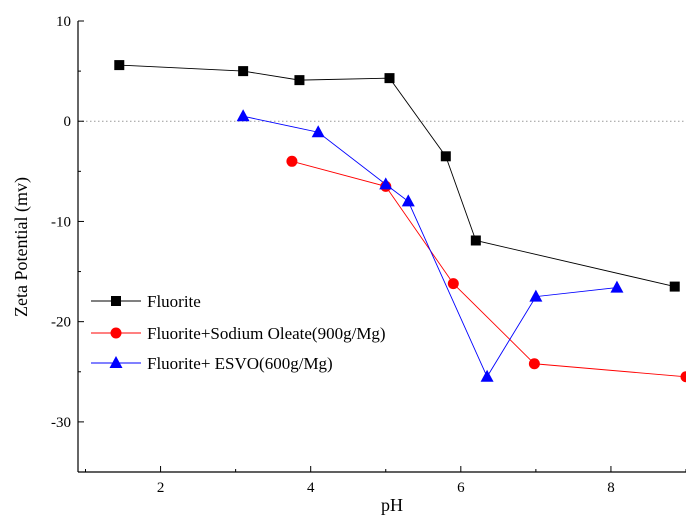 Image resolution: width=686 pixels, height=517 pixels. What do you see at coordinates (311, 488) in the screenshot?
I see `x-tick-label: 4` at bounding box center [311, 488].